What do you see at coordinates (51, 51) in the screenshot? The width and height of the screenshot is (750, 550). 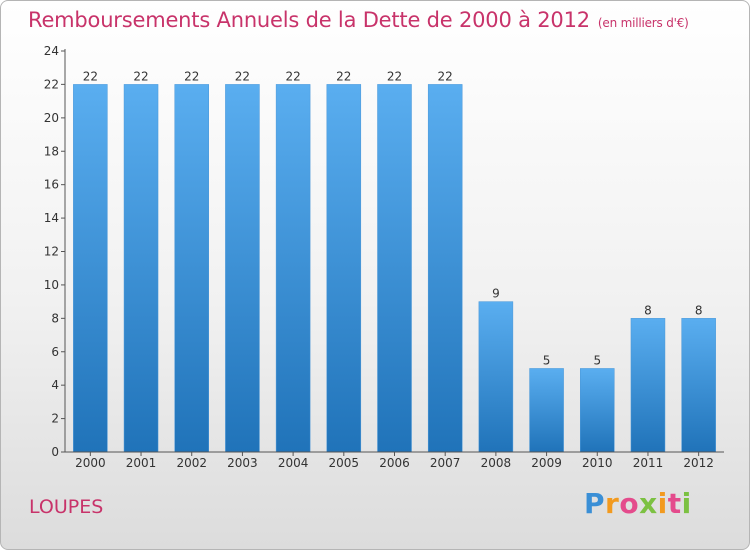 I see `y-tick-label: 24` at bounding box center [51, 51].